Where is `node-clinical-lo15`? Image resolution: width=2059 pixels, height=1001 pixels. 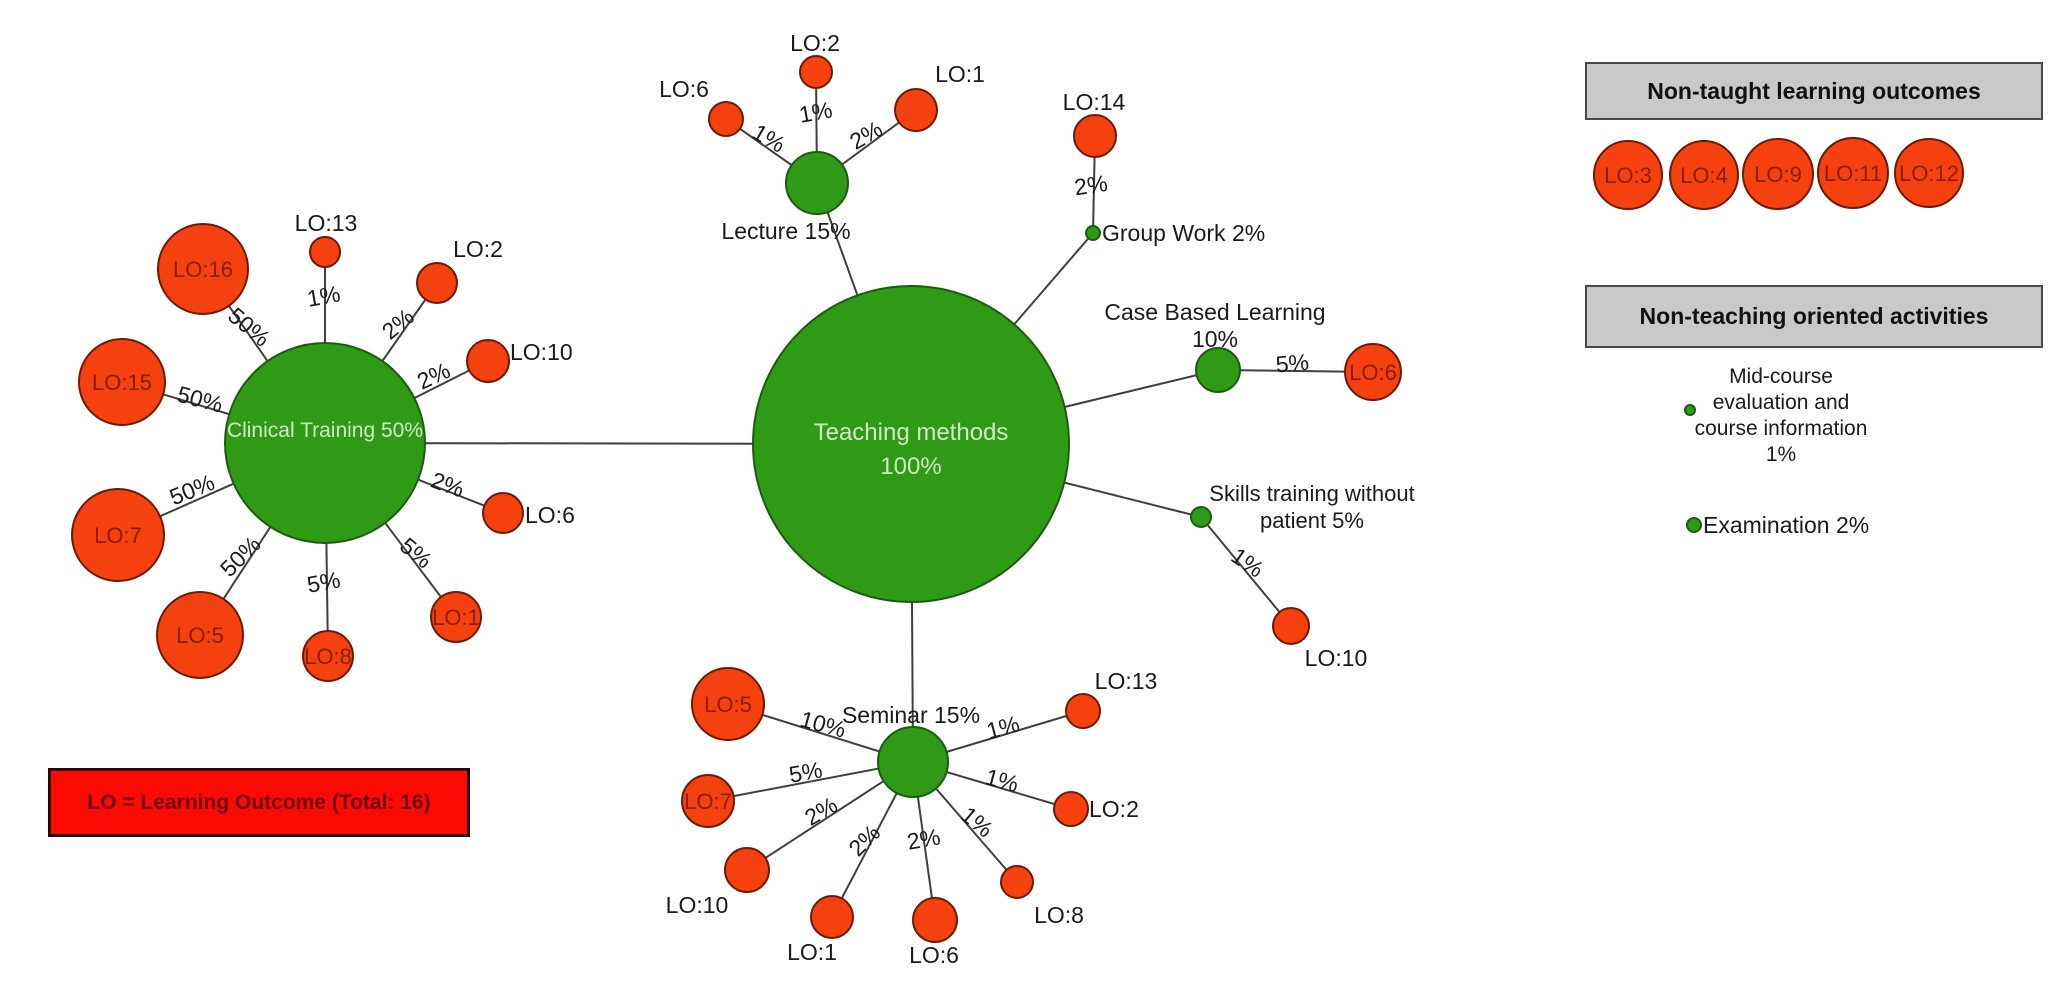 node-clinical-lo15 is located at coordinates (122, 382).